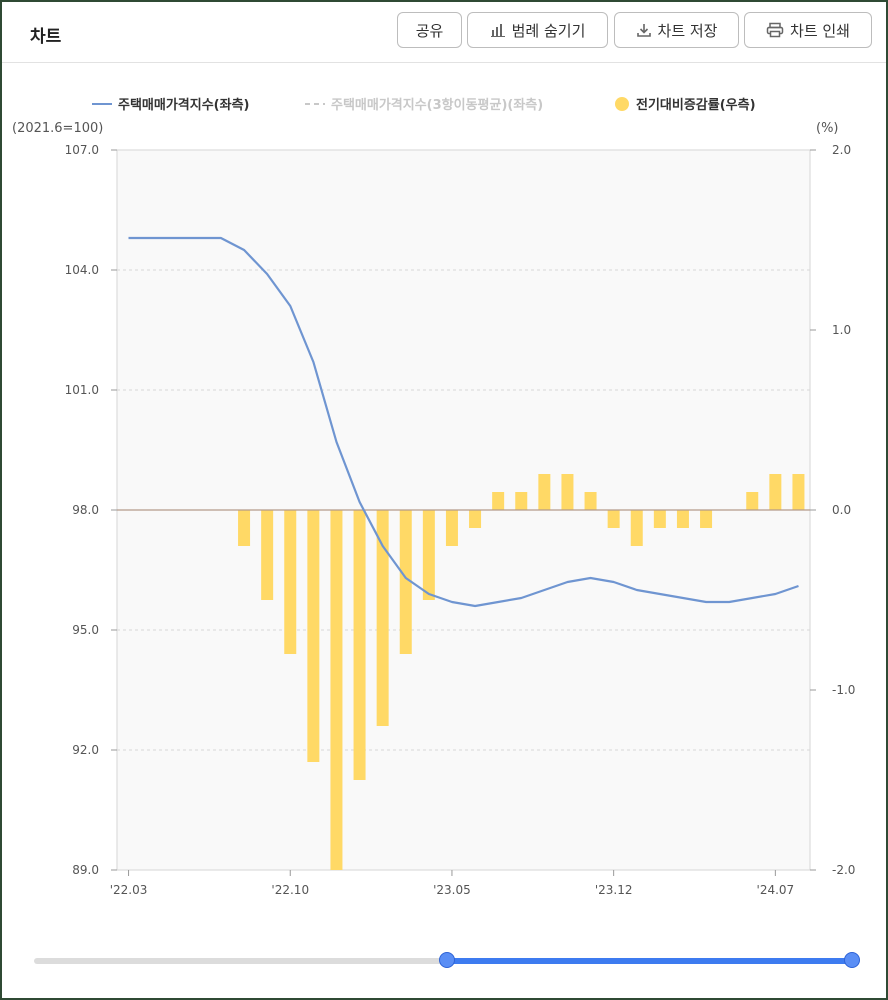 The height and width of the screenshot is (1000, 888). What do you see at coordinates (85, 510) in the screenshot?
I see `left-axis-tick-label: 98.0` at bounding box center [85, 510].